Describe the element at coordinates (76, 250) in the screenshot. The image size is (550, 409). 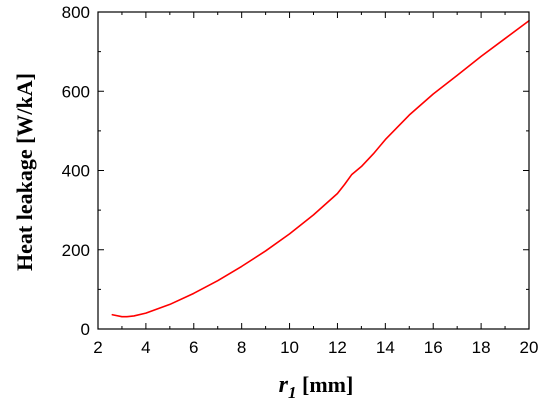
I see `y-tick-label: 200` at that location.